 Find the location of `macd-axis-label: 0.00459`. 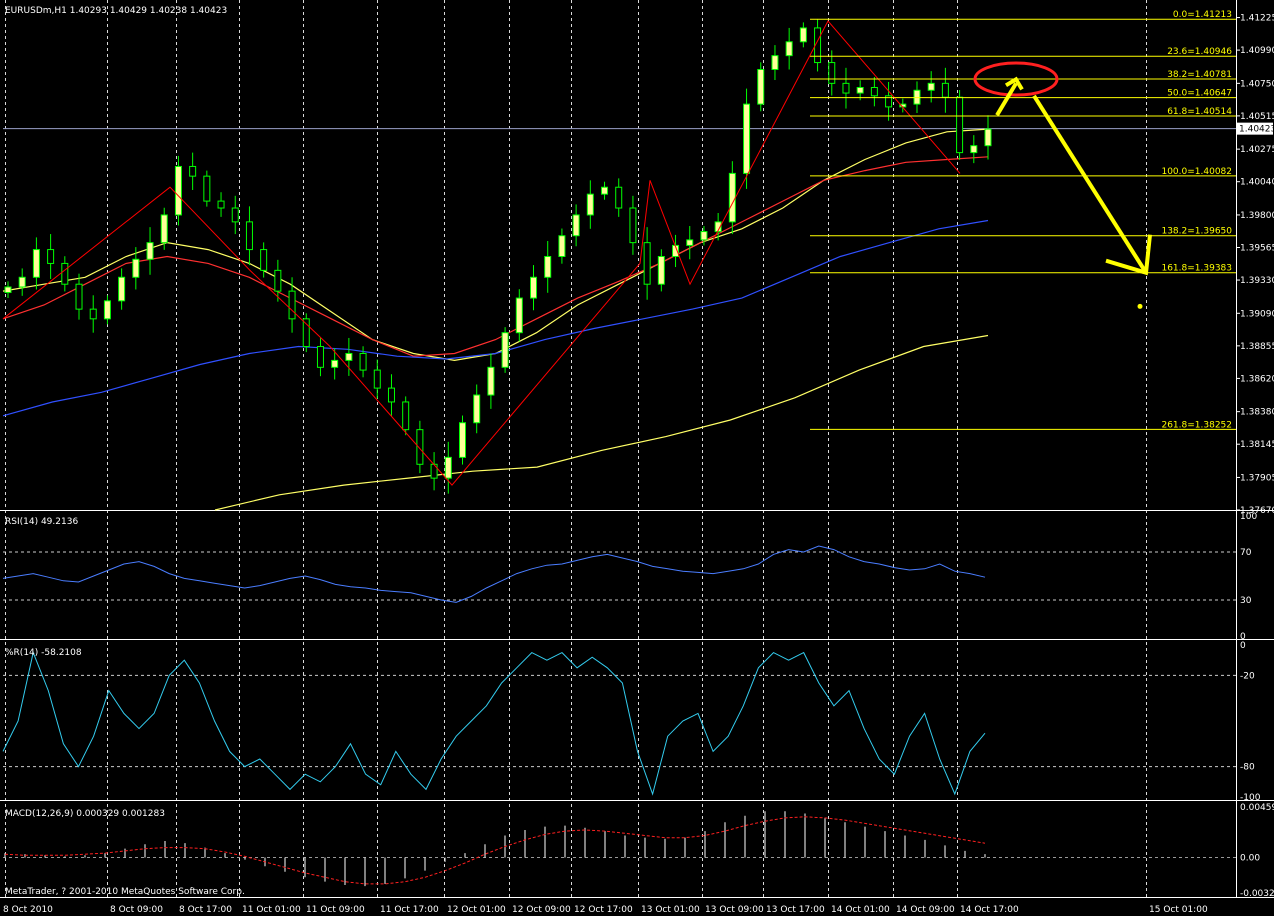

macd-axis-label: 0.00459 is located at coordinates (1257, 808).